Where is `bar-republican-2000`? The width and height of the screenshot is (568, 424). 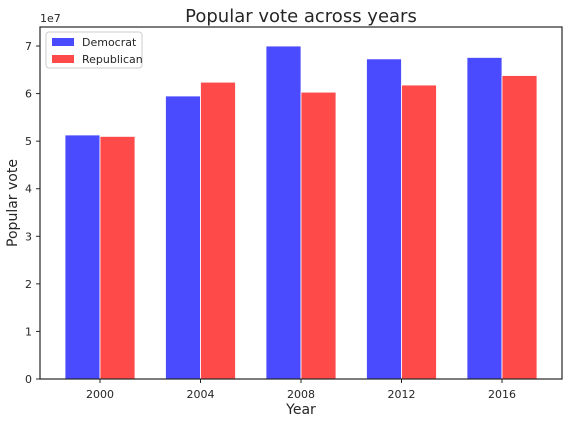
bar-republican-2000 is located at coordinates (117, 258).